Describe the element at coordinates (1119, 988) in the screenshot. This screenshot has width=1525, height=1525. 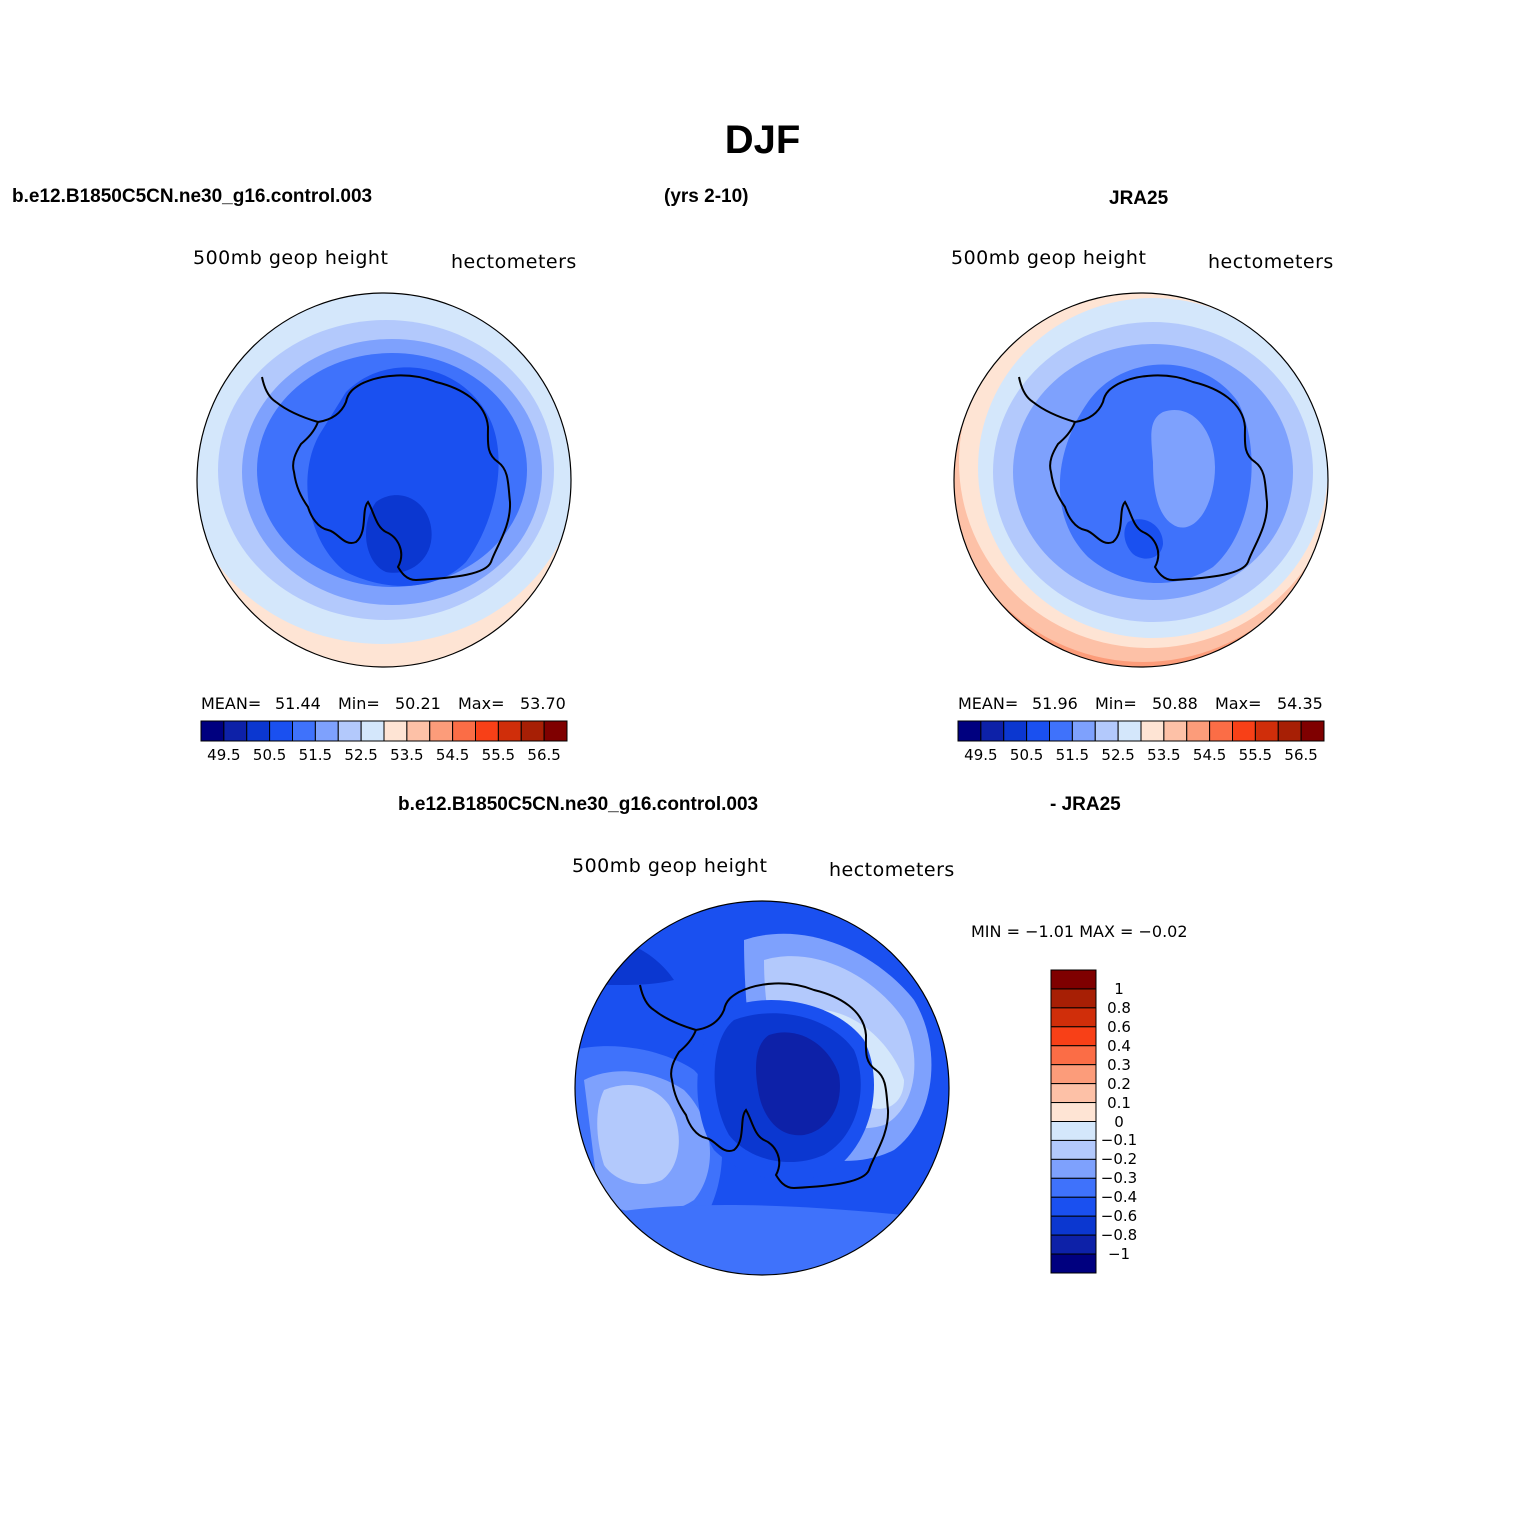
I see `colorbar-tick-label: 1` at that location.